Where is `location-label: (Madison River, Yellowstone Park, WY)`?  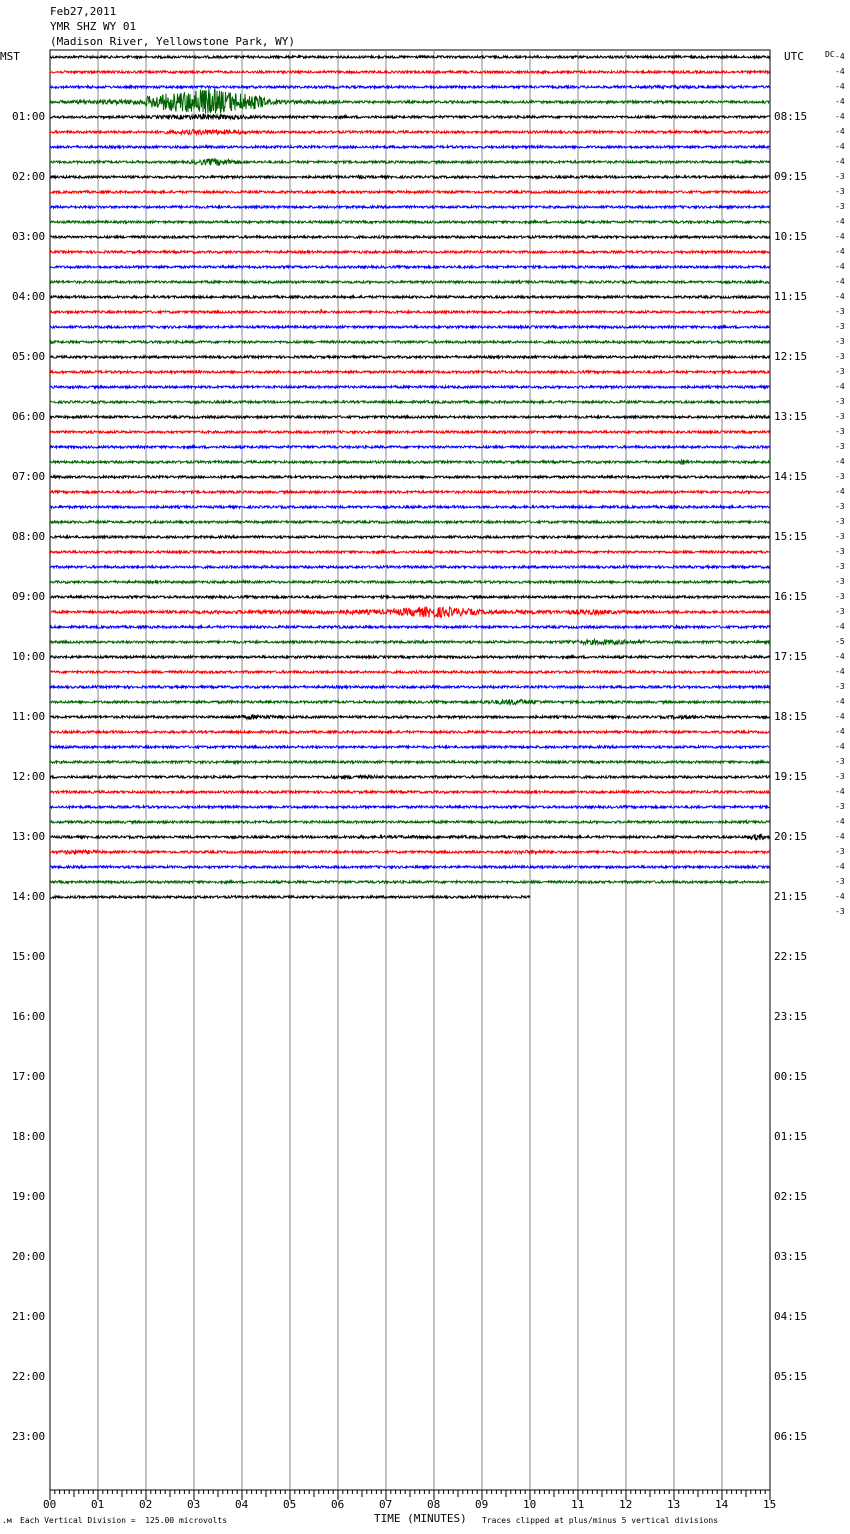
location-label: (Madison River, Yellowstone Park, WY) is located at coordinates (173, 41).